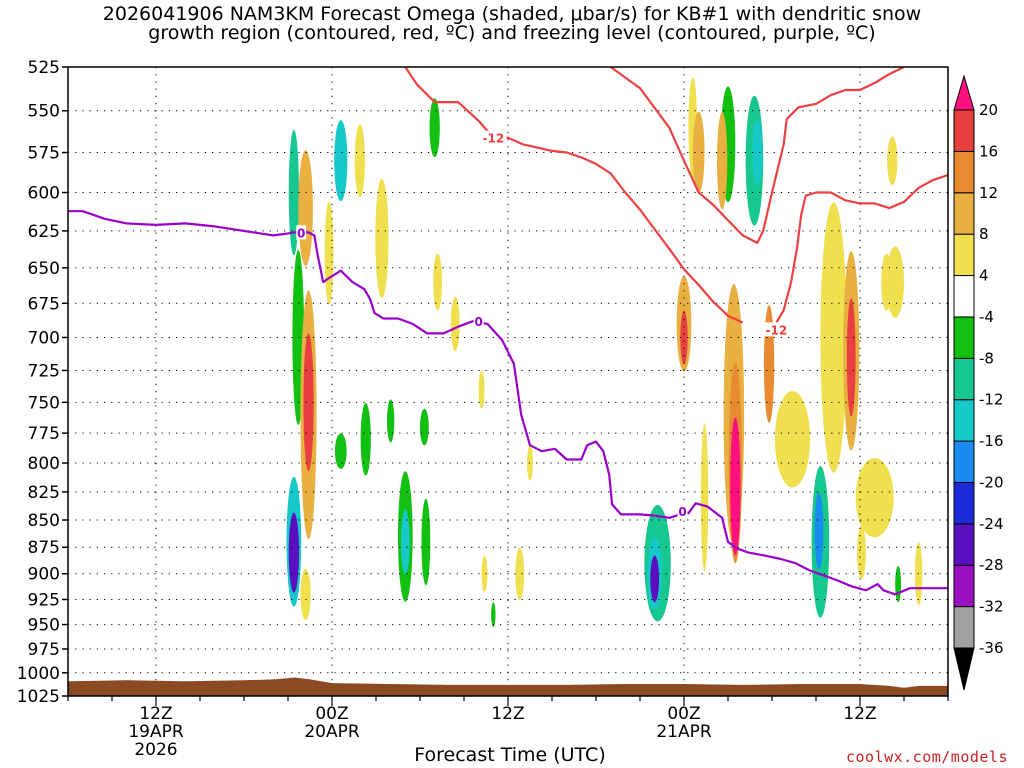 The image size is (1024, 768). Describe the element at coordinates (44, 521) in the screenshot. I see `y-tick-label: 850` at that location.